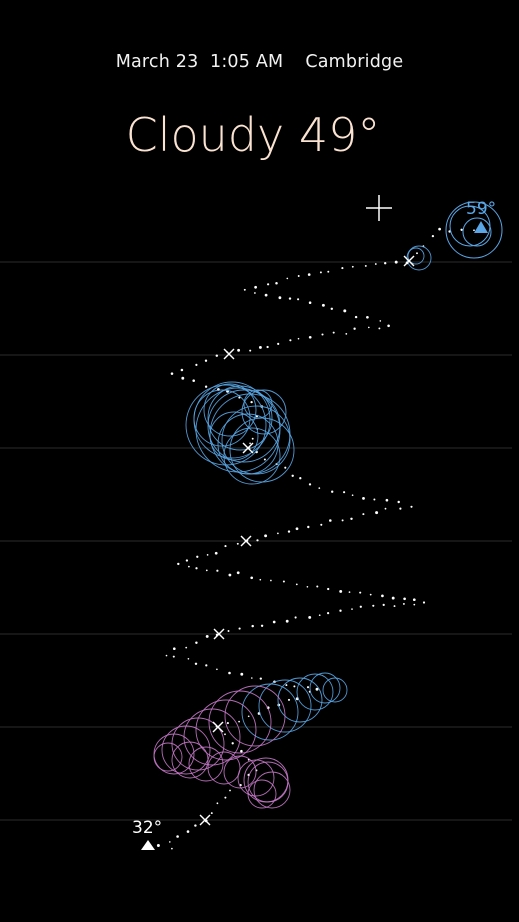  I want to click on low-temperature-label: 32°, so click(147, 828).